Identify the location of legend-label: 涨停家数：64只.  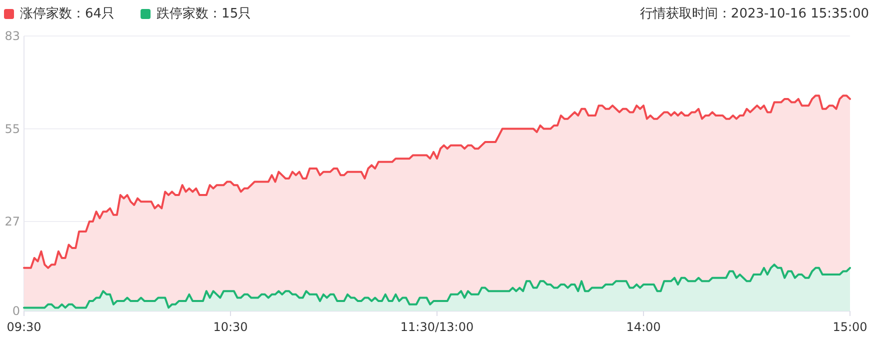
(67, 14).